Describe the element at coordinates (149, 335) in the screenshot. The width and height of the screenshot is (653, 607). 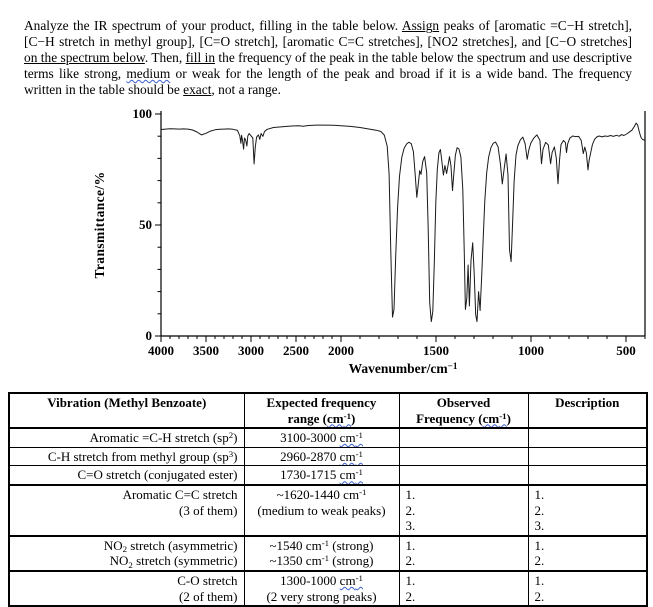
I see `y-tick-label: 0` at that location.